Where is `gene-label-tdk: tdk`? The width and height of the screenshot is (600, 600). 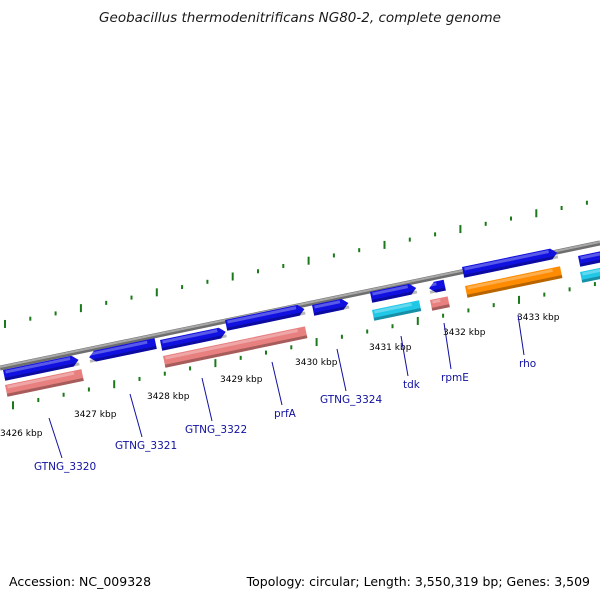 gene-label-tdk: tdk is located at coordinates (412, 385).